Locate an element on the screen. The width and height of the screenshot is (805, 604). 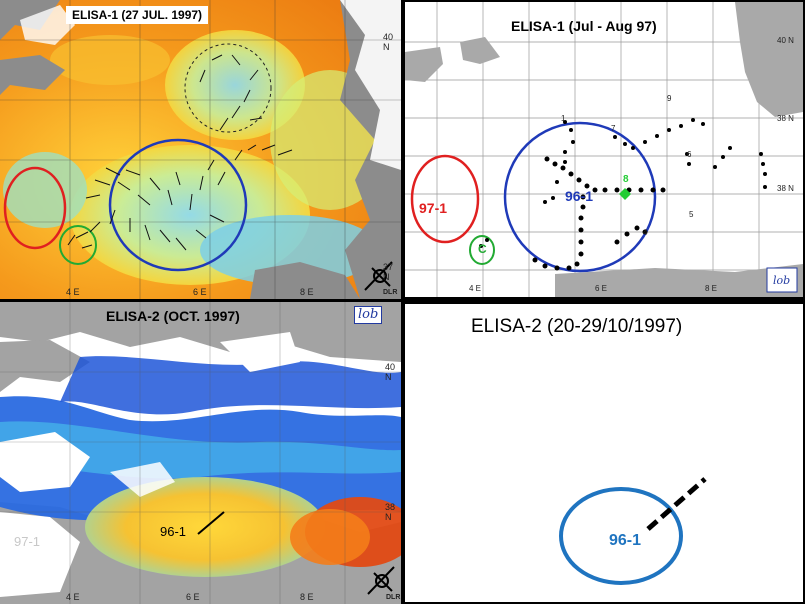
float-number: 4 is located at coordinates (645, 232).